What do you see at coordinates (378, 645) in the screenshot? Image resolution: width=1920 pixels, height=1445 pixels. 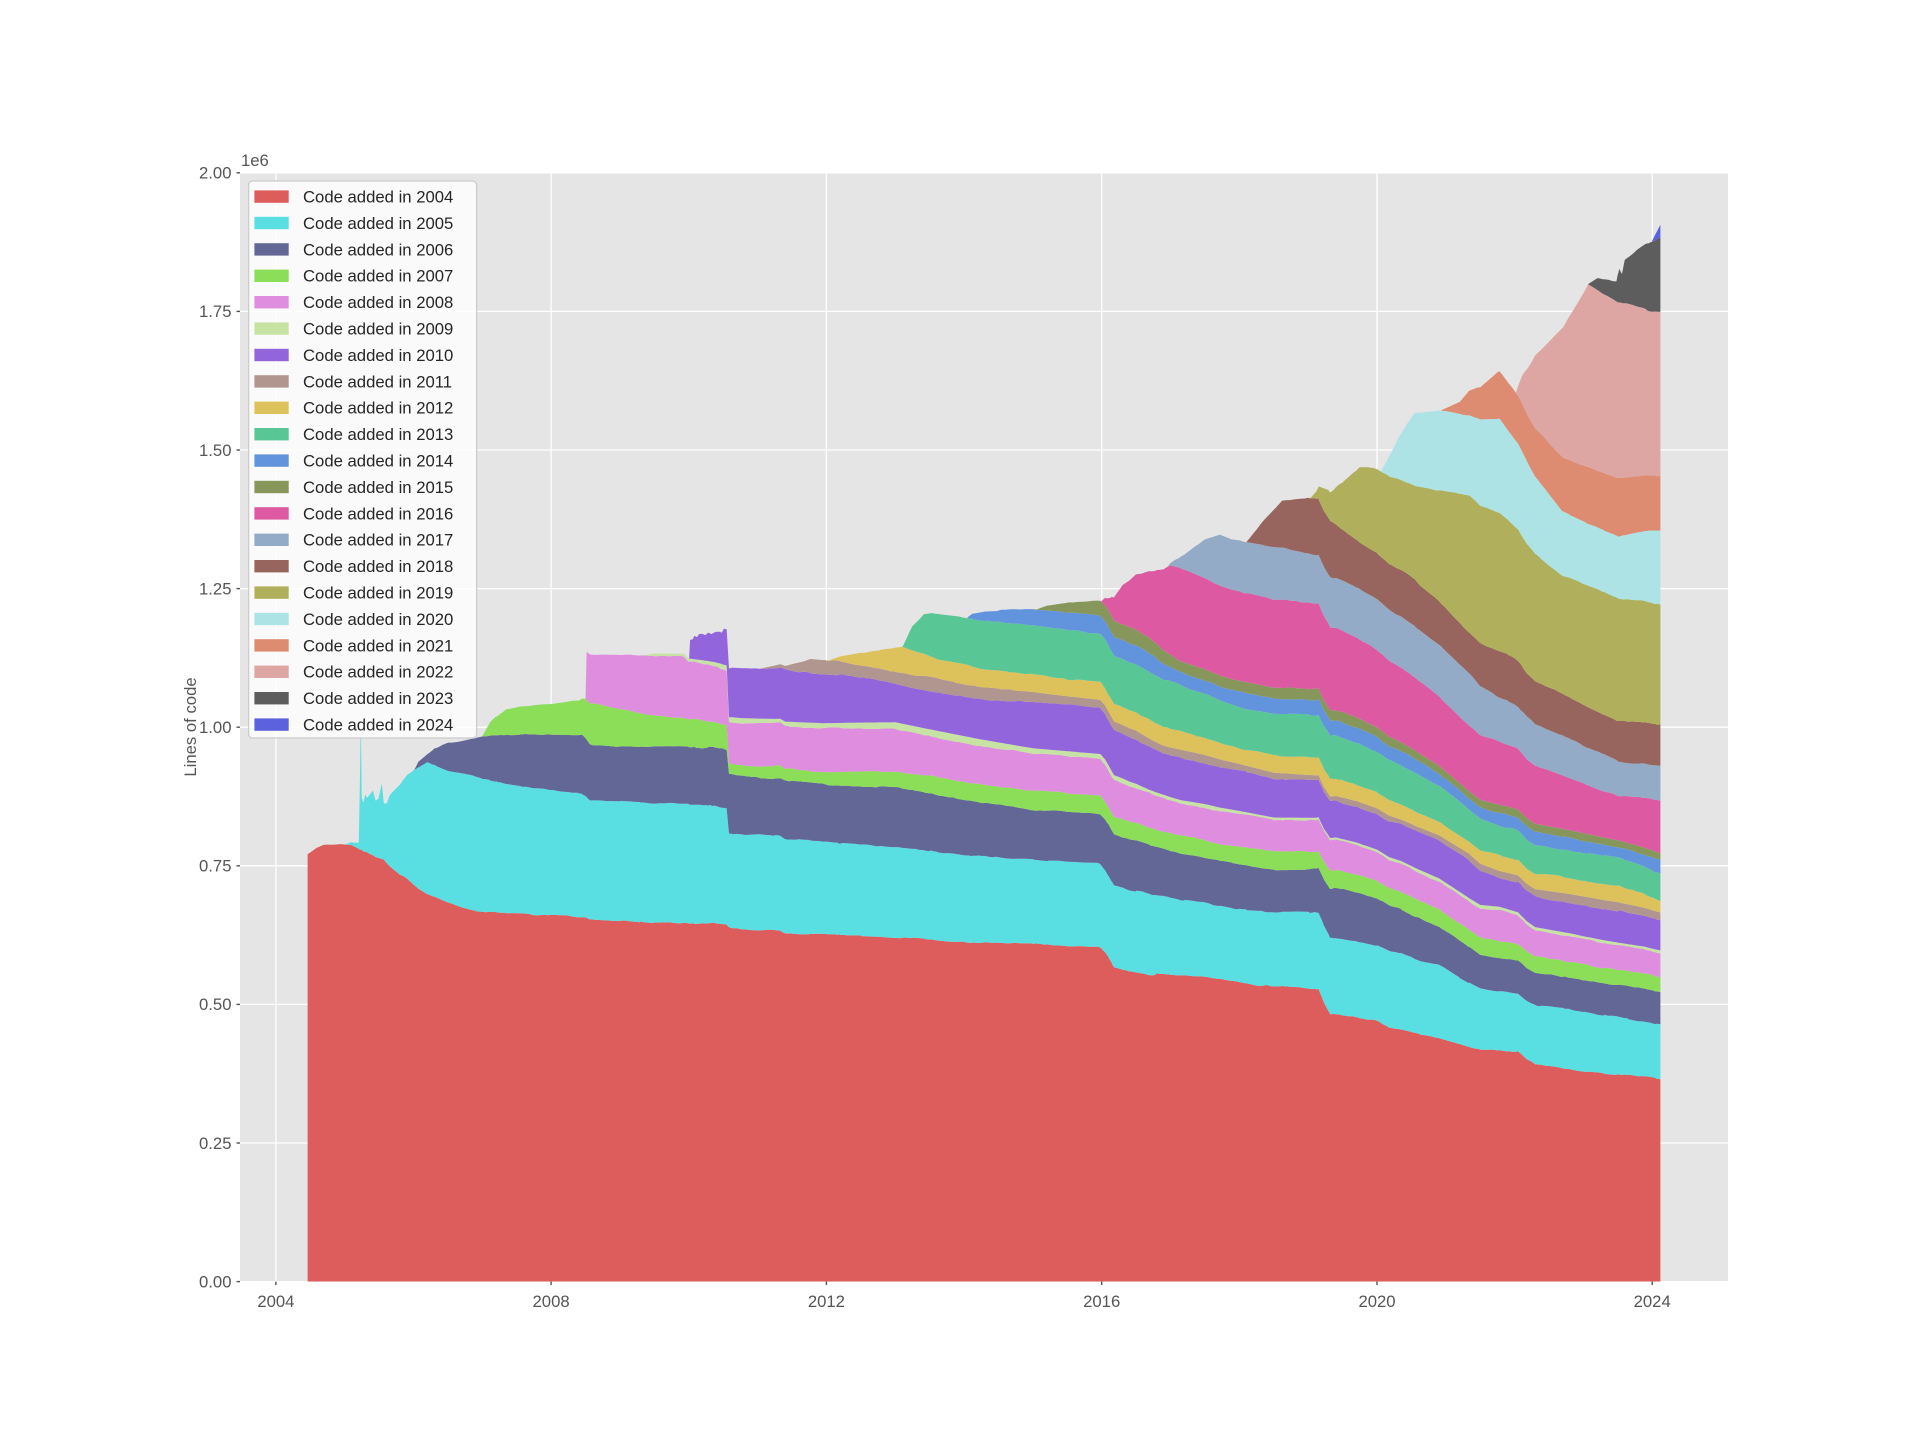 I see `svg-text: Code added in 2021` at bounding box center [378, 645].